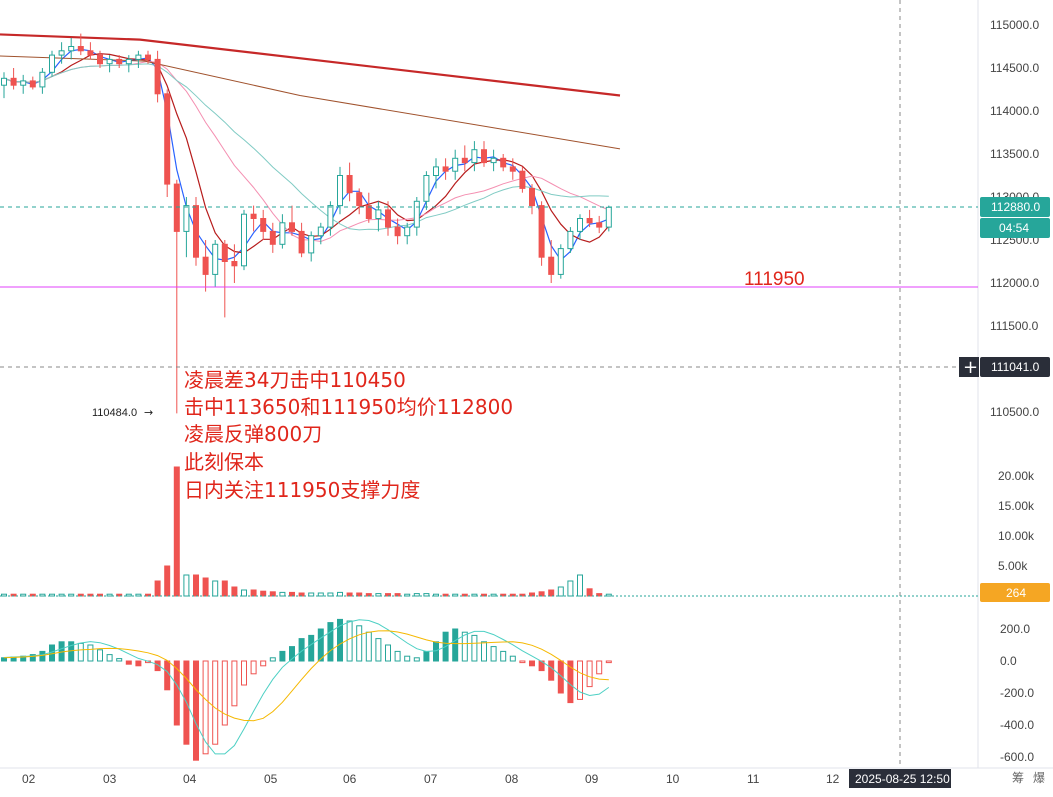 The height and width of the screenshot is (797, 1053). Describe the element at coordinates (29, 779) in the screenshot. I see `time-tick-label: 02` at that location.